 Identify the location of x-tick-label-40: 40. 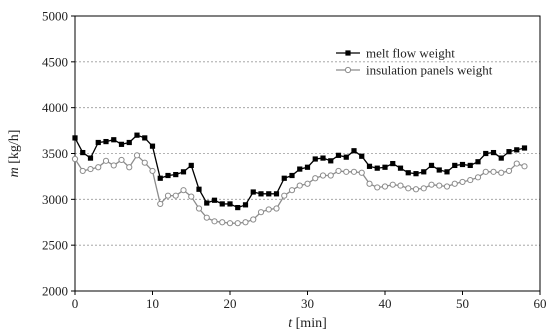
(385, 303).